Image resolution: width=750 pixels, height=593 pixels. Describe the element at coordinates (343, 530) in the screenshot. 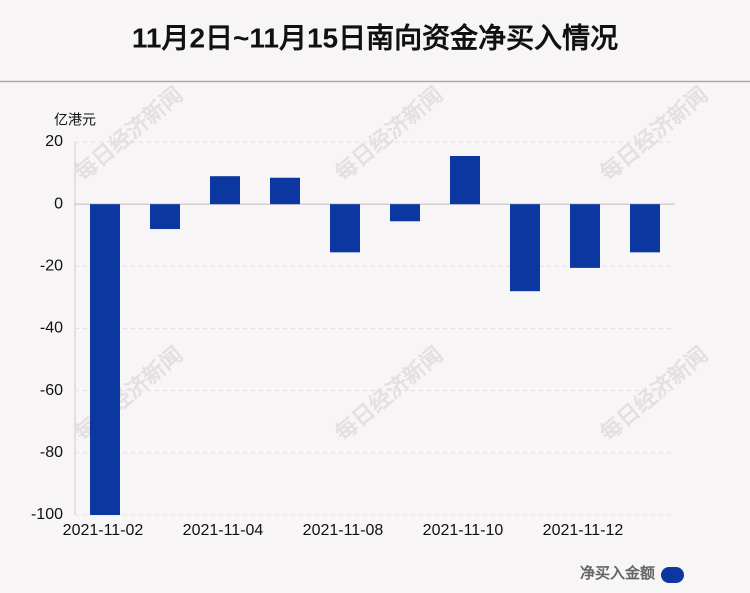

I see `x-tick-label: 2021-11-08` at that location.